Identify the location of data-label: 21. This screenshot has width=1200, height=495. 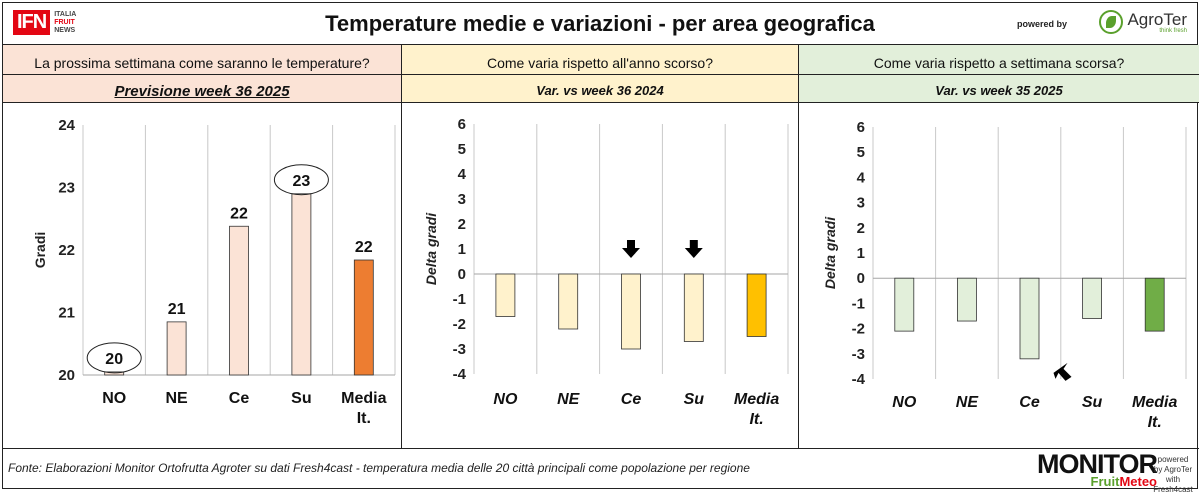
(177, 309).